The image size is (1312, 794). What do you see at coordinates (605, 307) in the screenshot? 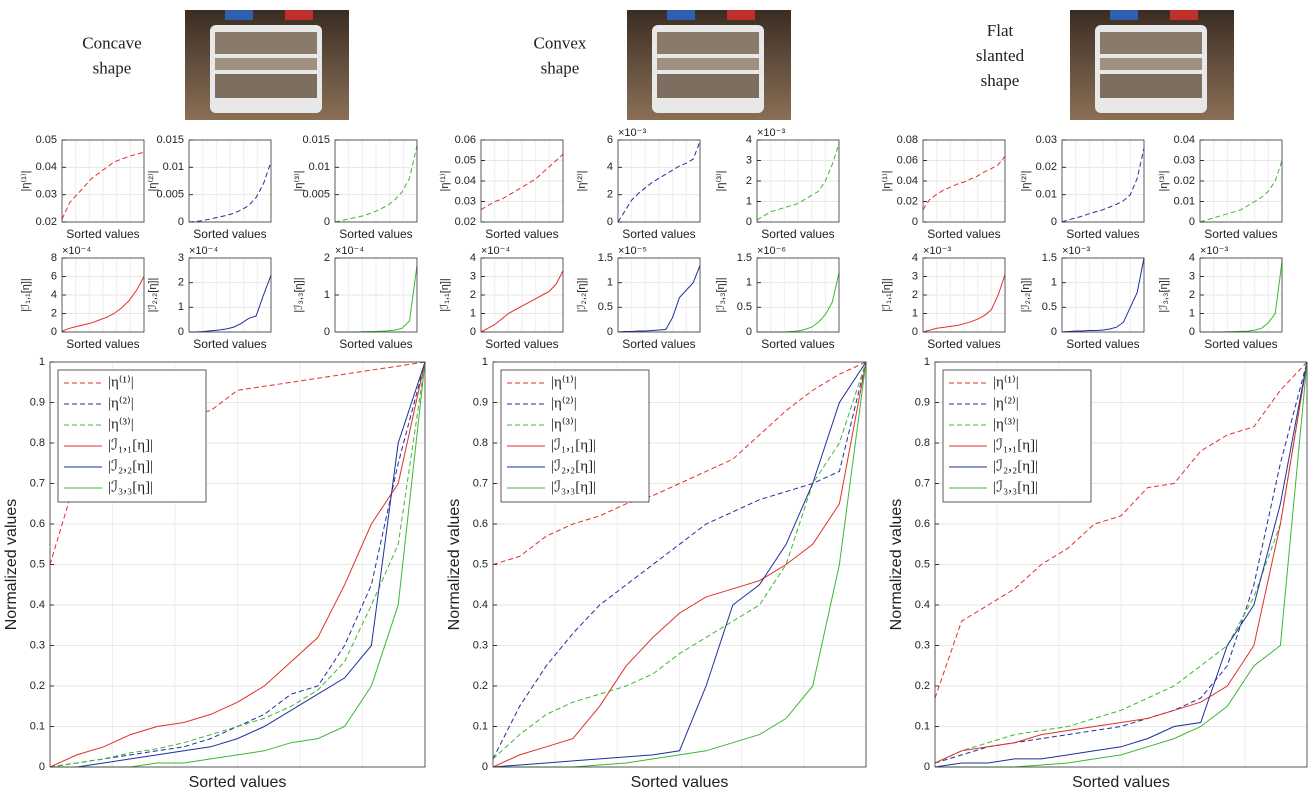
I see `y-tick-label: 0.5` at bounding box center [605, 307].